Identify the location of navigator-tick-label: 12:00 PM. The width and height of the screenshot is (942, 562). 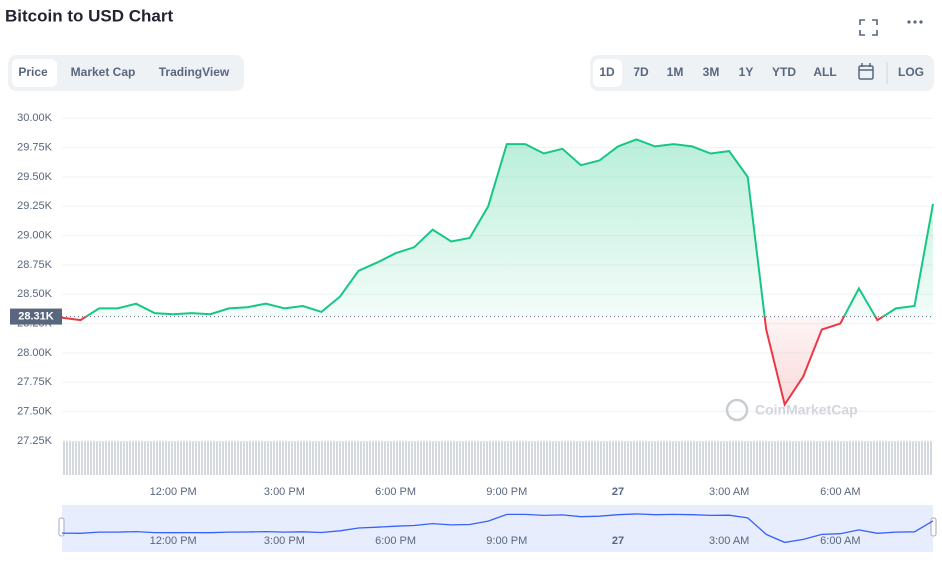
(173, 541).